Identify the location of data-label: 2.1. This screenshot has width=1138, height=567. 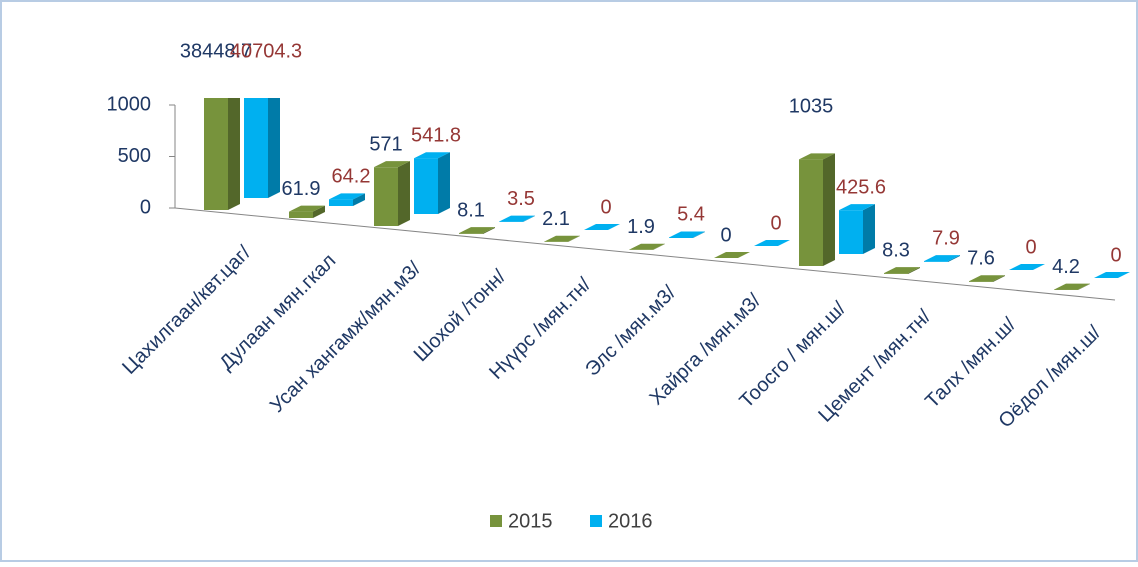
(556, 219).